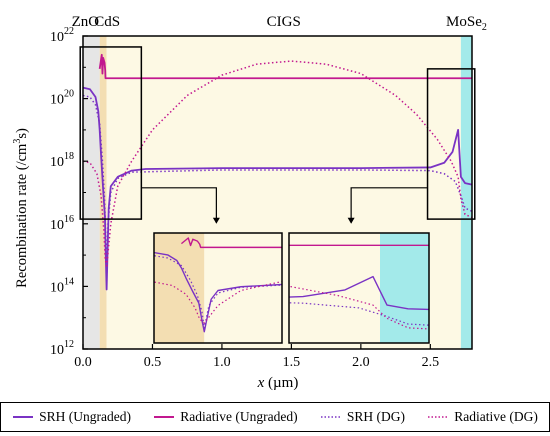 The image size is (550, 436). I want to click on inset-left-left-region, so click(179, 288).